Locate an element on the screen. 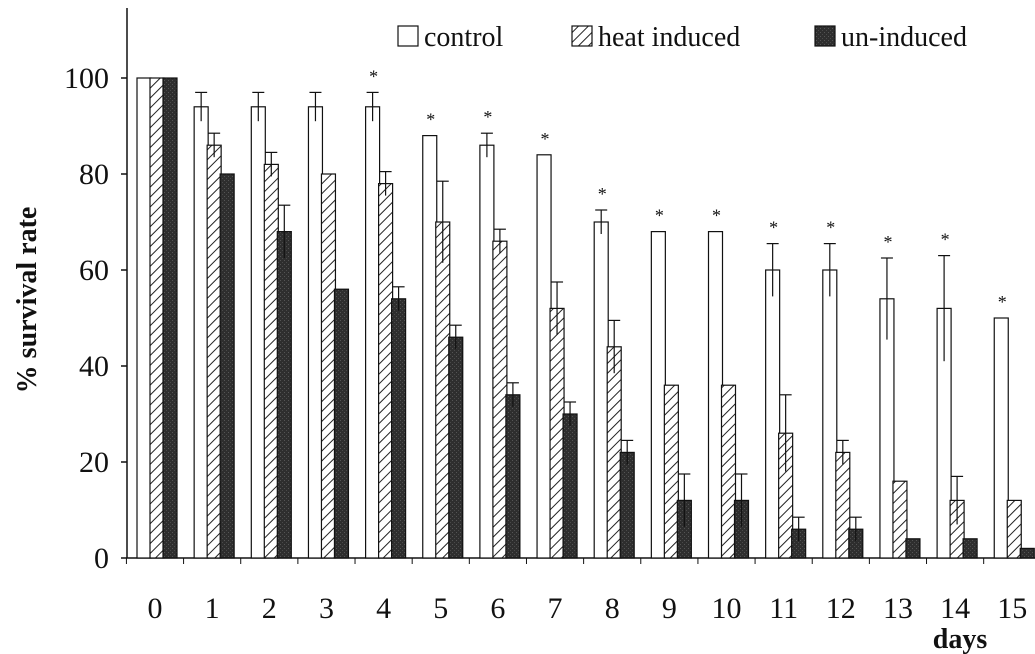  y-axis-title: % survival rate is located at coordinates (27, 300).